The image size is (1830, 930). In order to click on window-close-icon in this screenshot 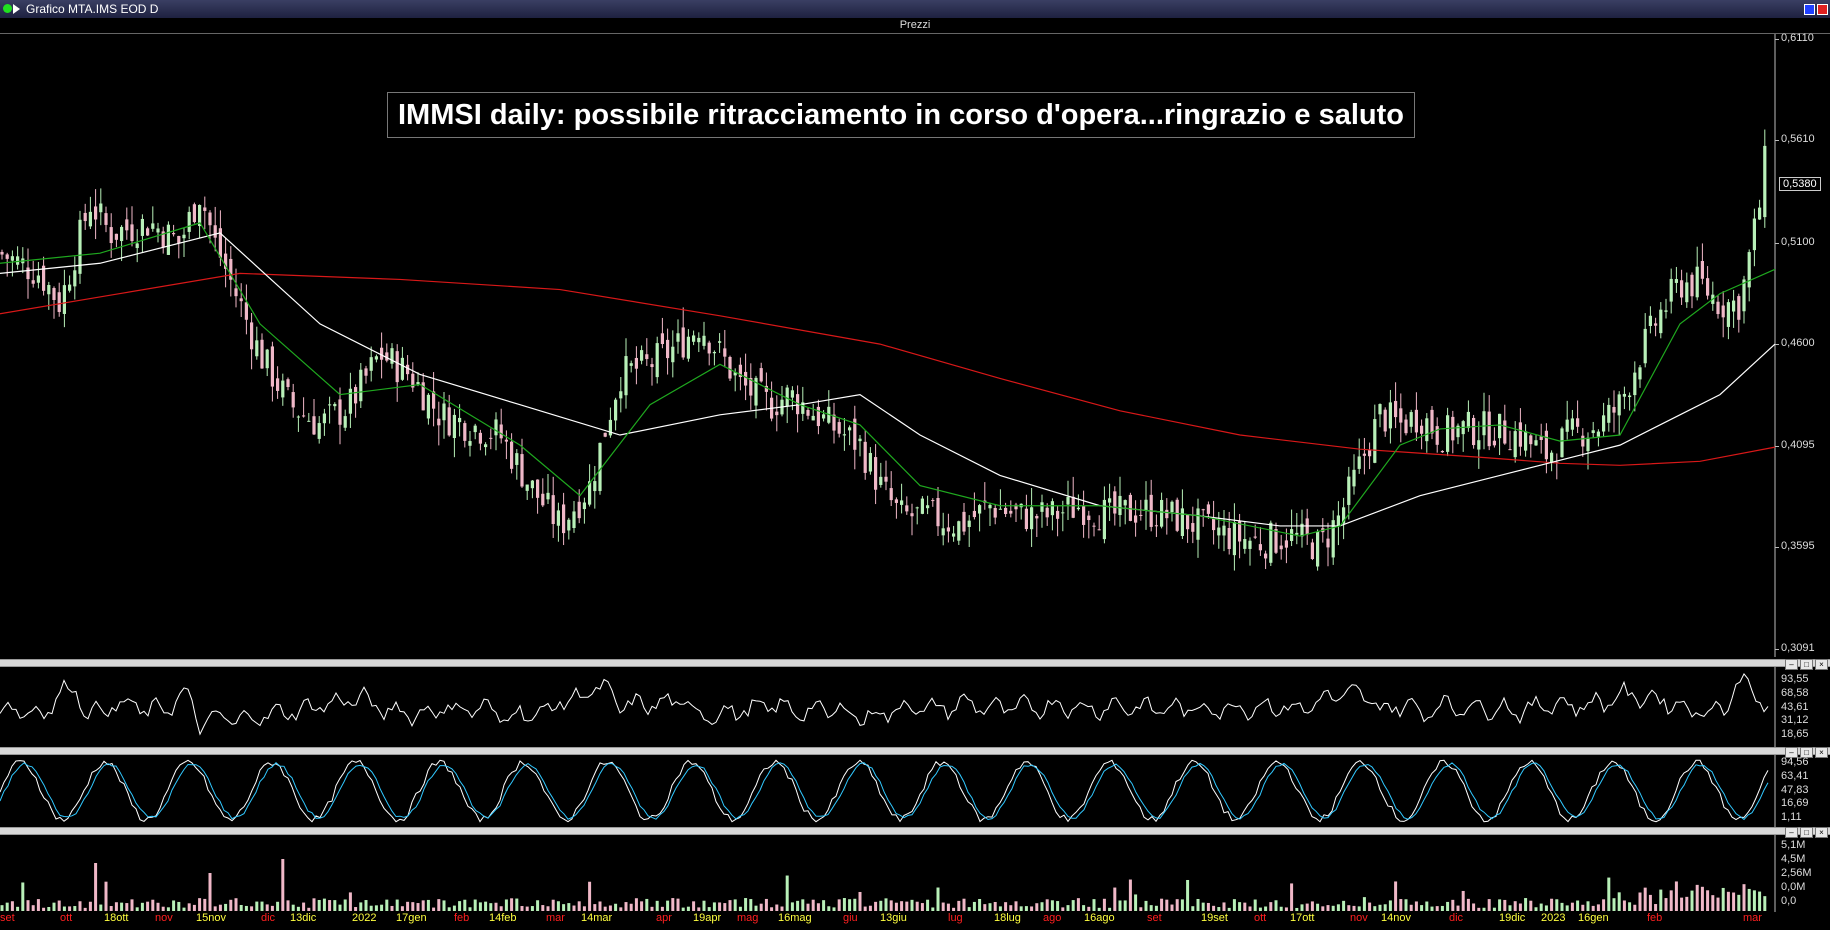, I will do `click(1822, 9)`.